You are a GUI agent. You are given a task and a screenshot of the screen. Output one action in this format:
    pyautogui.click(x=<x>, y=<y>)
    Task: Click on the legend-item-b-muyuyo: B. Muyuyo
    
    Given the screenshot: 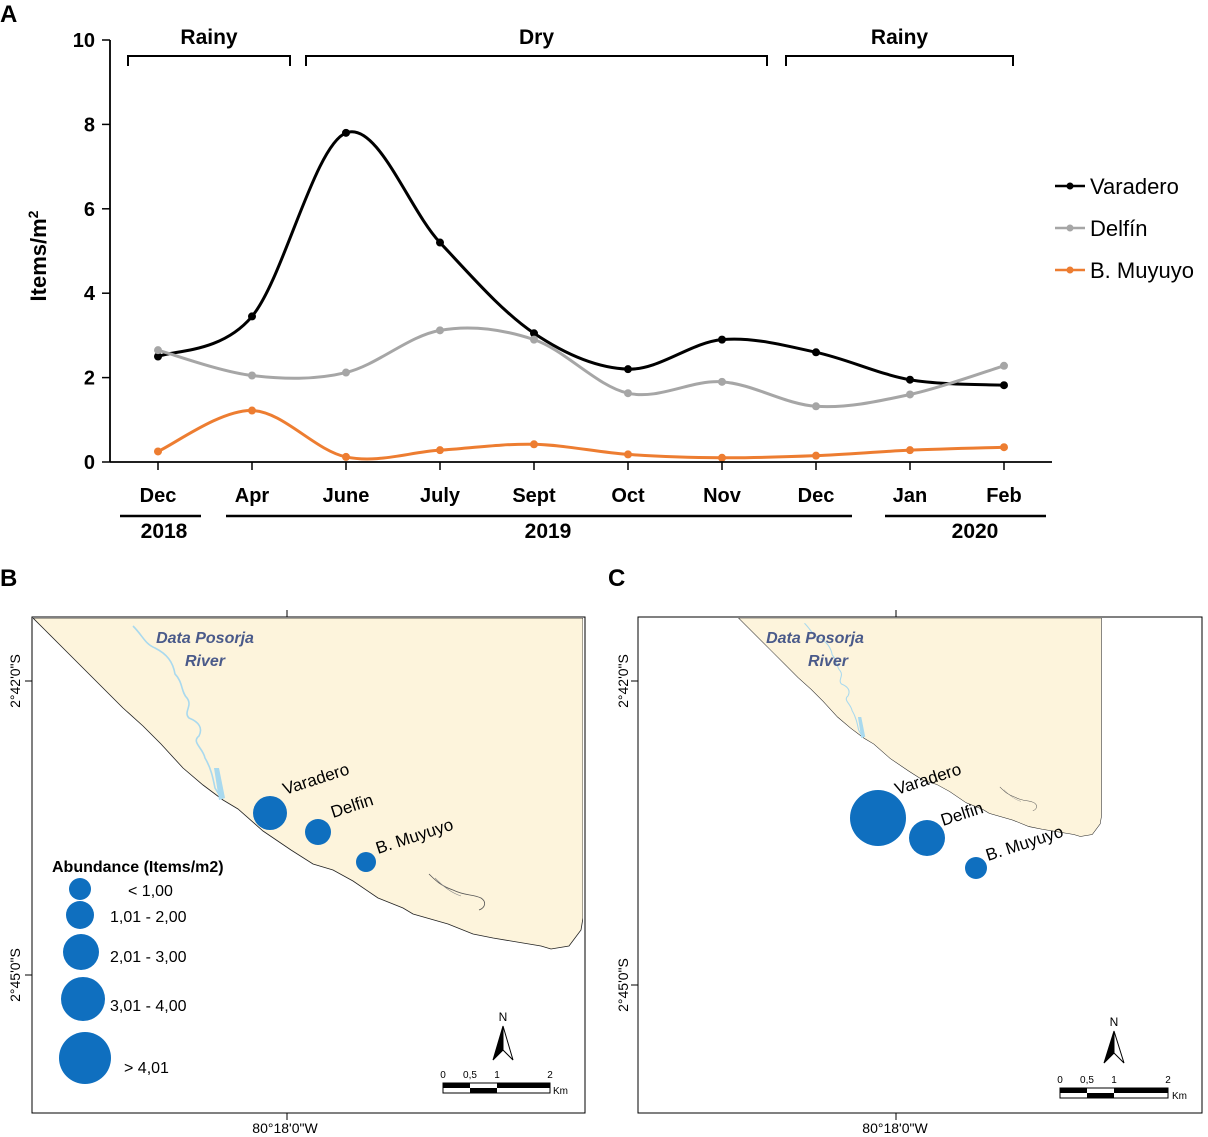 What is the action you would take?
    pyautogui.click(x=1124, y=270)
    